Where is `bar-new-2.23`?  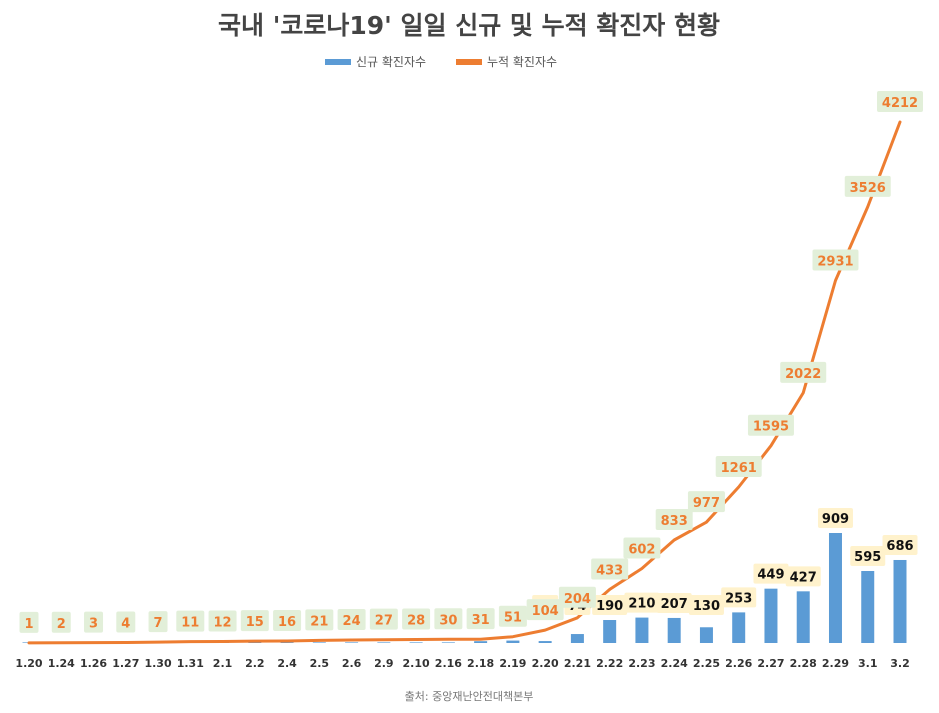
bar-new-2.23 is located at coordinates (642, 630).